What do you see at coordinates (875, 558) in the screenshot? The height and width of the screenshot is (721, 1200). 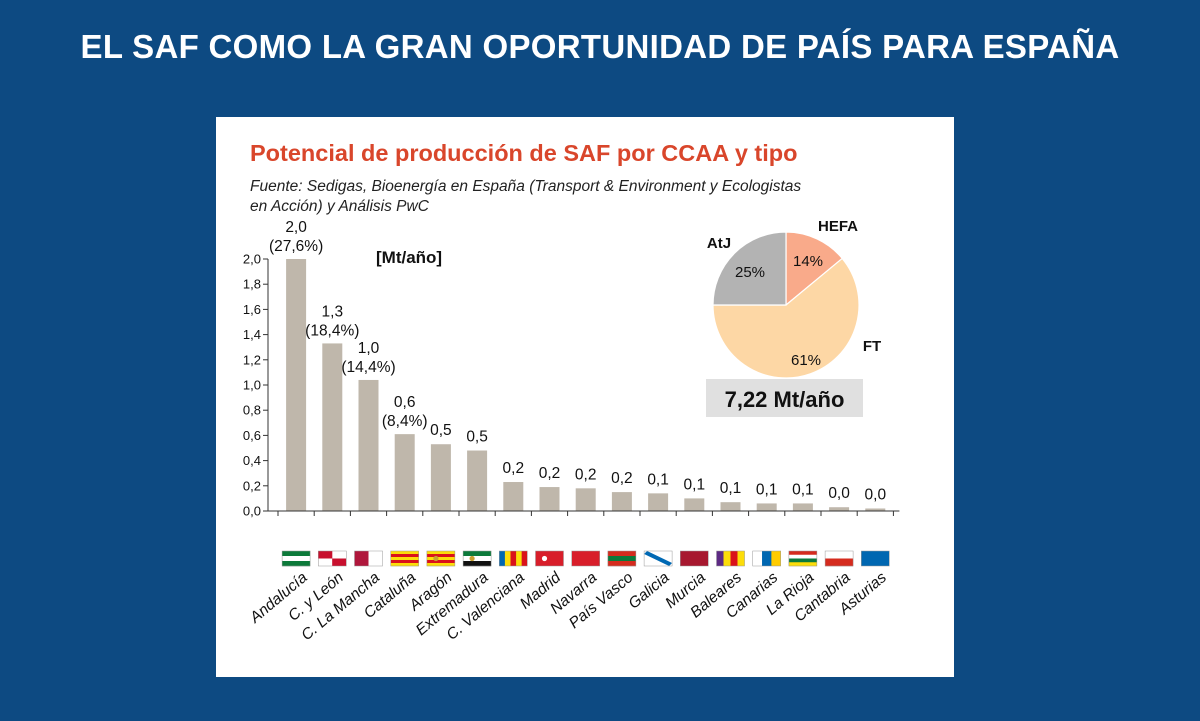 I see `flag-field` at bounding box center [875, 558].